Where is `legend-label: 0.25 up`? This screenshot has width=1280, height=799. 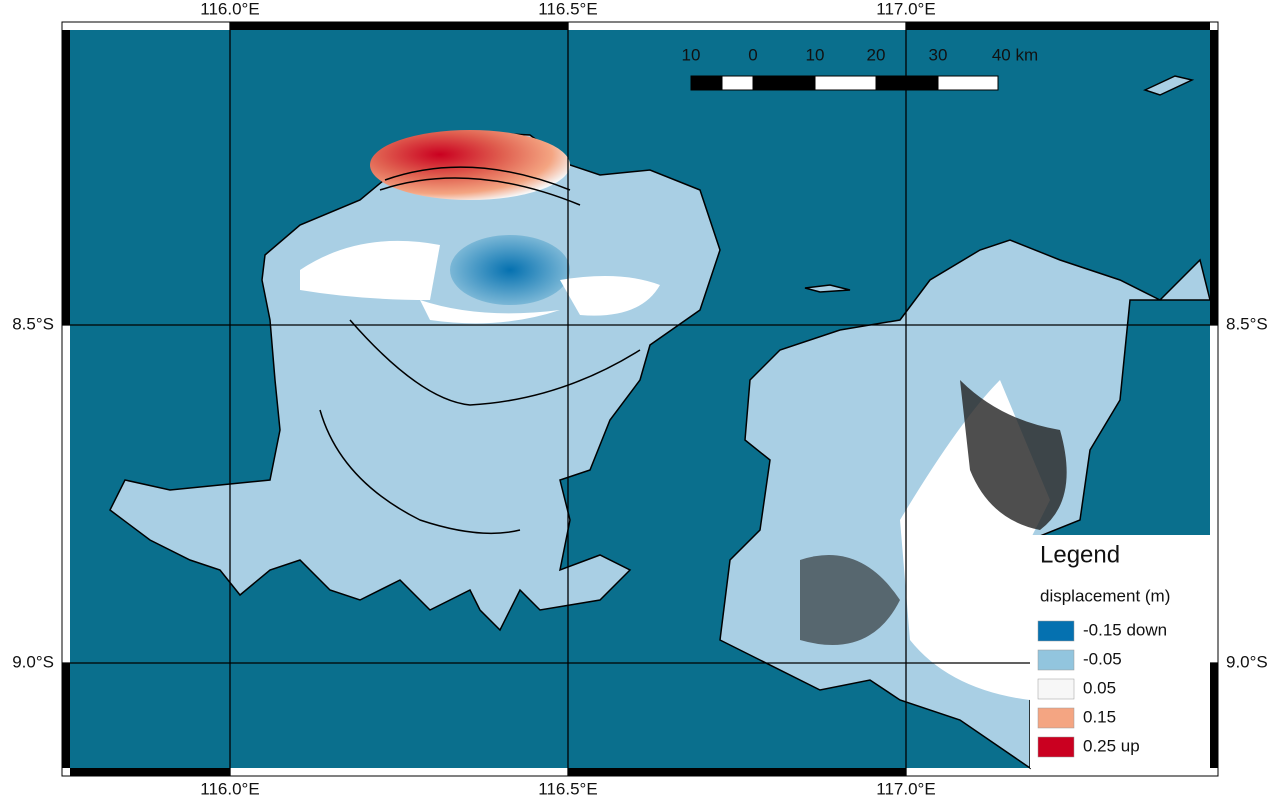
legend-label: 0.25 up is located at coordinates (1111, 745).